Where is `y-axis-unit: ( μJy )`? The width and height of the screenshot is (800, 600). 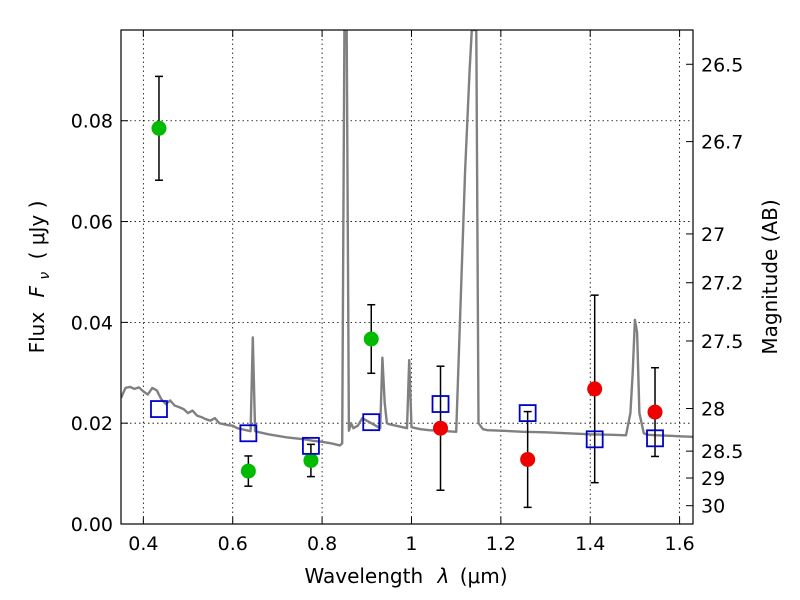
y-axis-unit: ( μJy ) is located at coordinates (37, 230).